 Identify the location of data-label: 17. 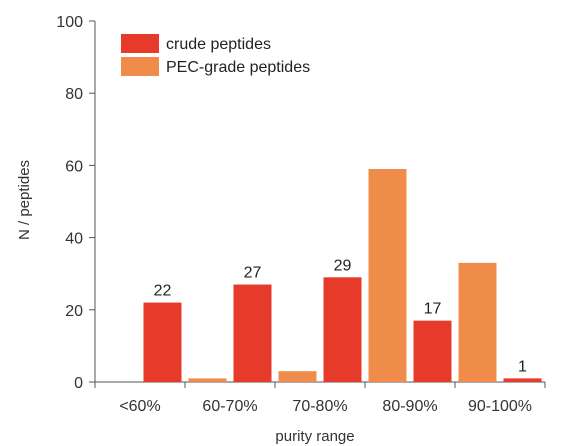
(433, 309).